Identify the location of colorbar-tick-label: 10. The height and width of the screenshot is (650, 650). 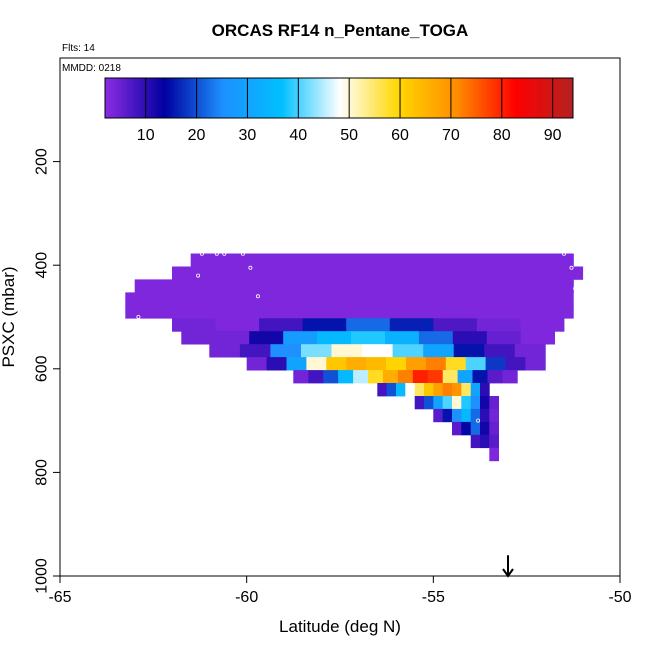
(146, 135).